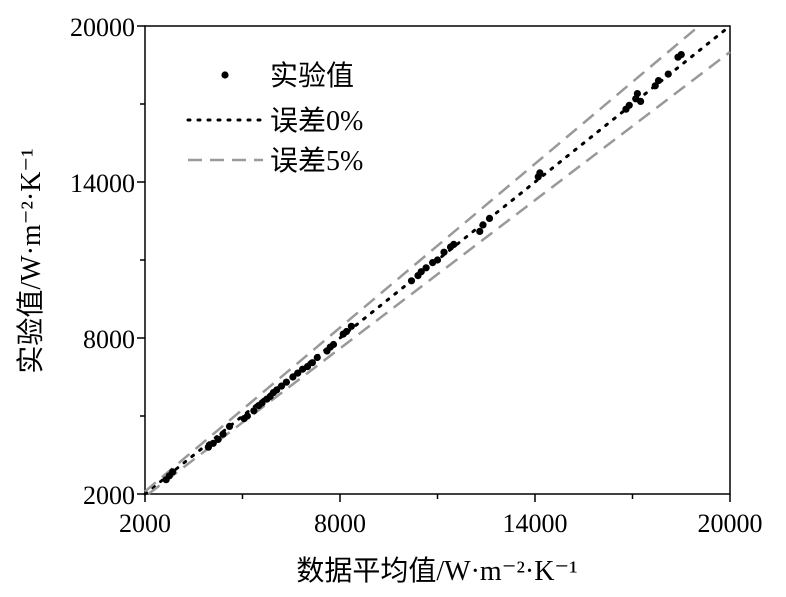 This screenshot has width=786, height=597. I want to click on legend-marker-sample, so click(225, 75).